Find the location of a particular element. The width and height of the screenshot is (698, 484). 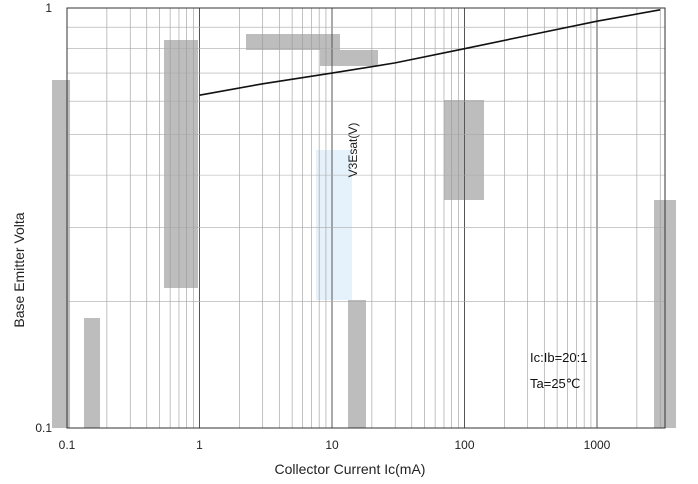

x-tick-label: 1000 is located at coordinates (597, 445).